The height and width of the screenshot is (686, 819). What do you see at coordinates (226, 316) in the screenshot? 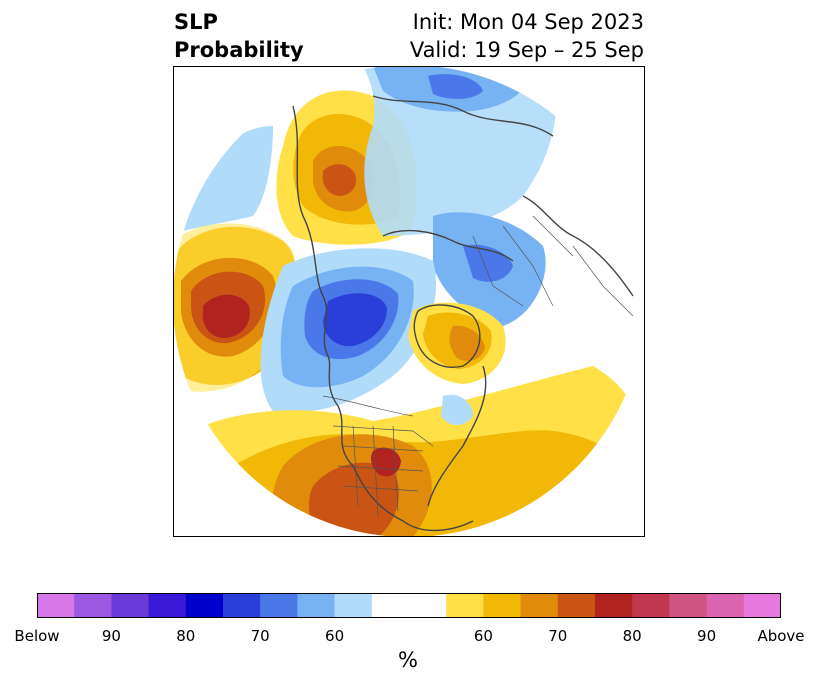
I see `pacific-red-region` at bounding box center [226, 316].